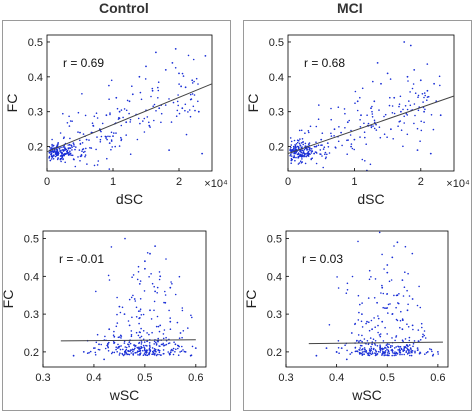 This screenshot has height=413, width=474. What do you see at coordinates (35, 113) in the screenshot?
I see `control-dsc-ytick-label-1: 0.3` at bounding box center [35, 113].